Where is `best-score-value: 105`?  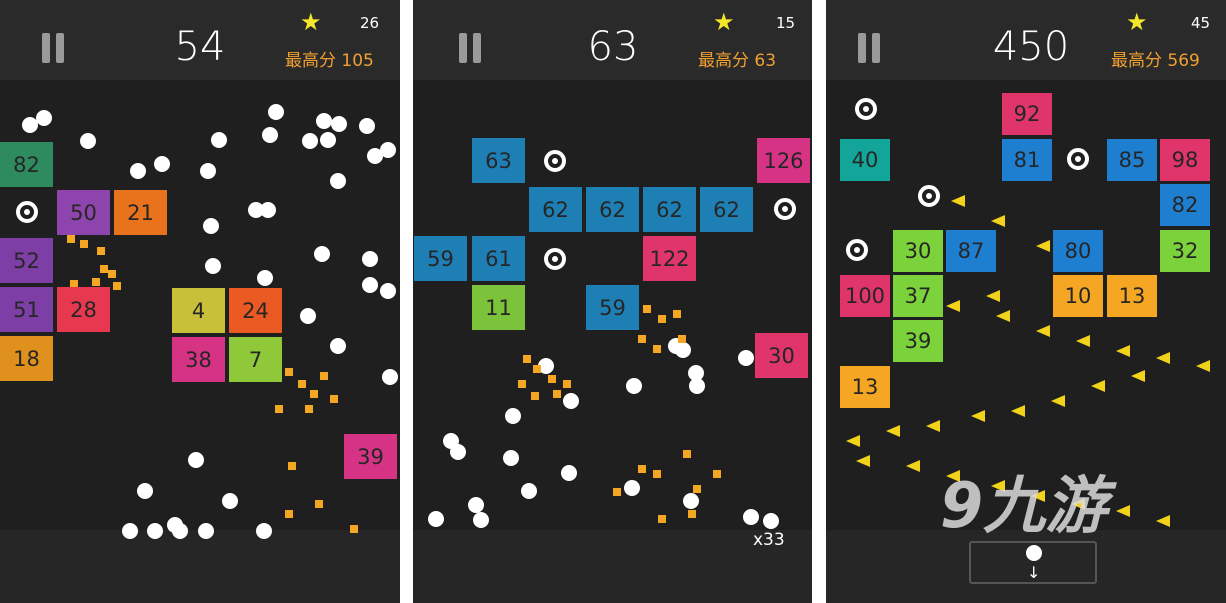 best-score-value: 105 is located at coordinates (357, 61).